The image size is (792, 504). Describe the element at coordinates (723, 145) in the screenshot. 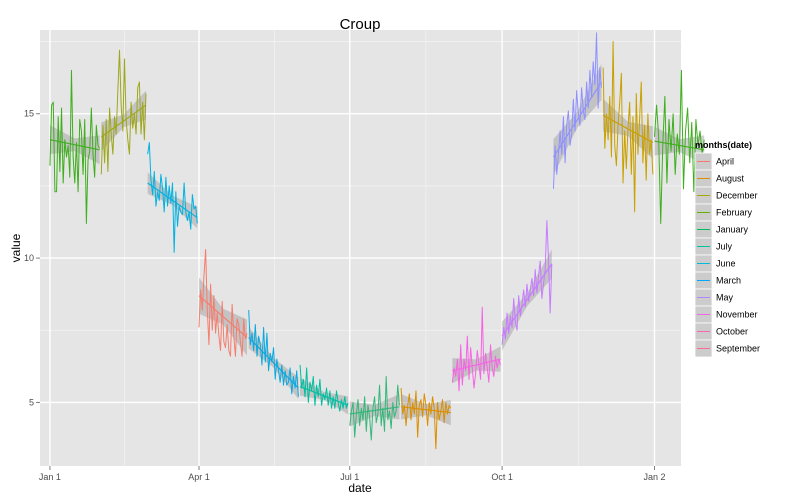

I see `legend-title: months(date)` at that location.